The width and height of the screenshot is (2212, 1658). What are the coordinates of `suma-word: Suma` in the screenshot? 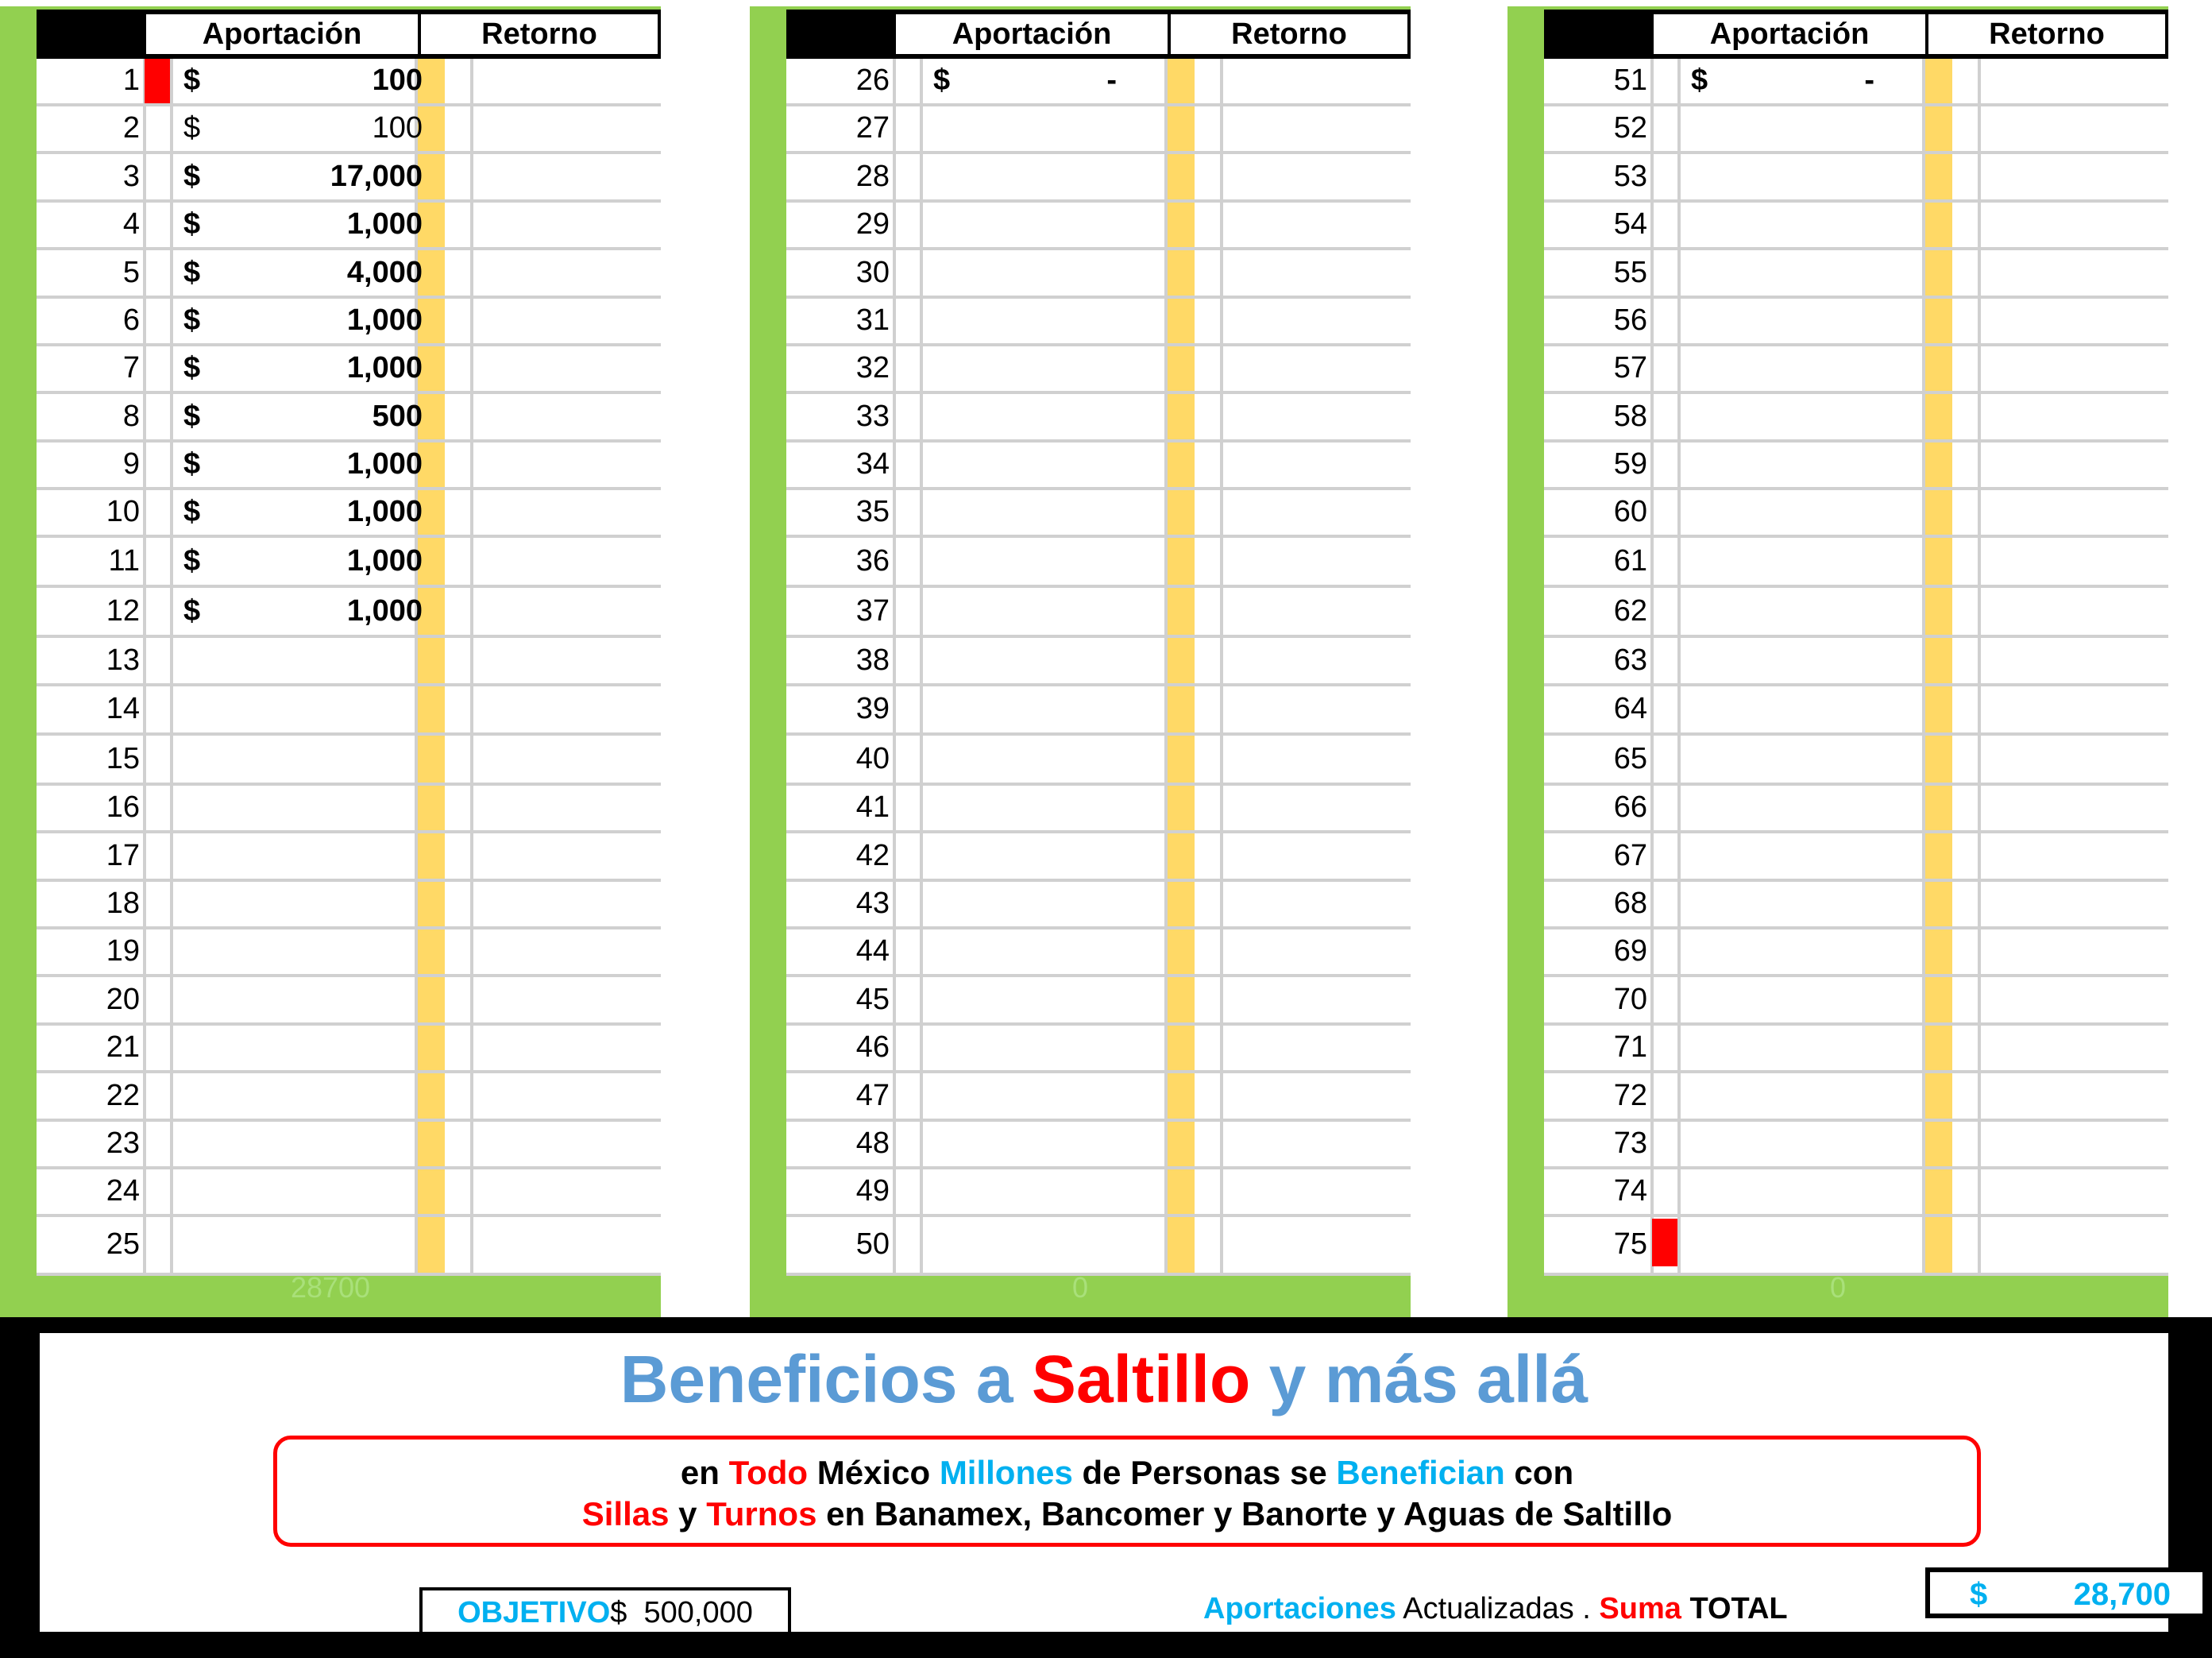 It's located at (1640, 1608).